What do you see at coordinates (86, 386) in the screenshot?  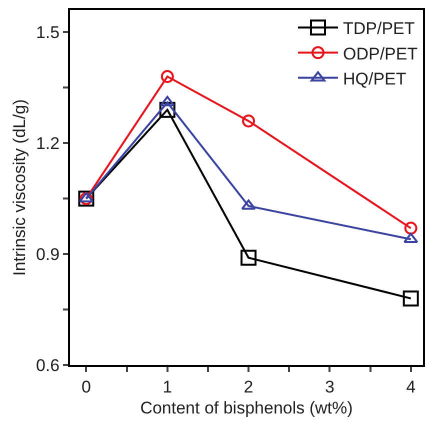 I see `x-tick-label: 0` at bounding box center [86, 386].